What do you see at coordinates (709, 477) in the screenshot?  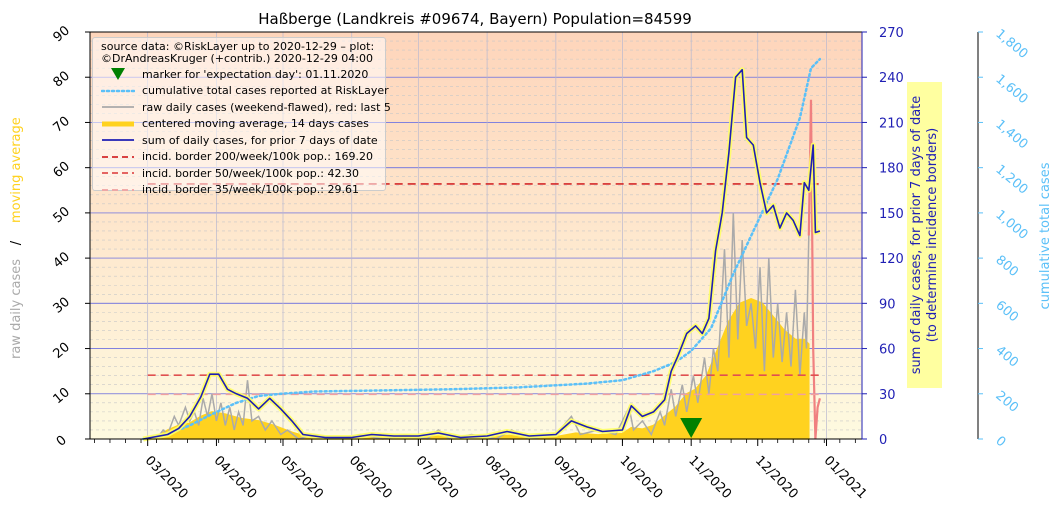 I see `x-axis-tick-label: 11/2020` at bounding box center [709, 477].